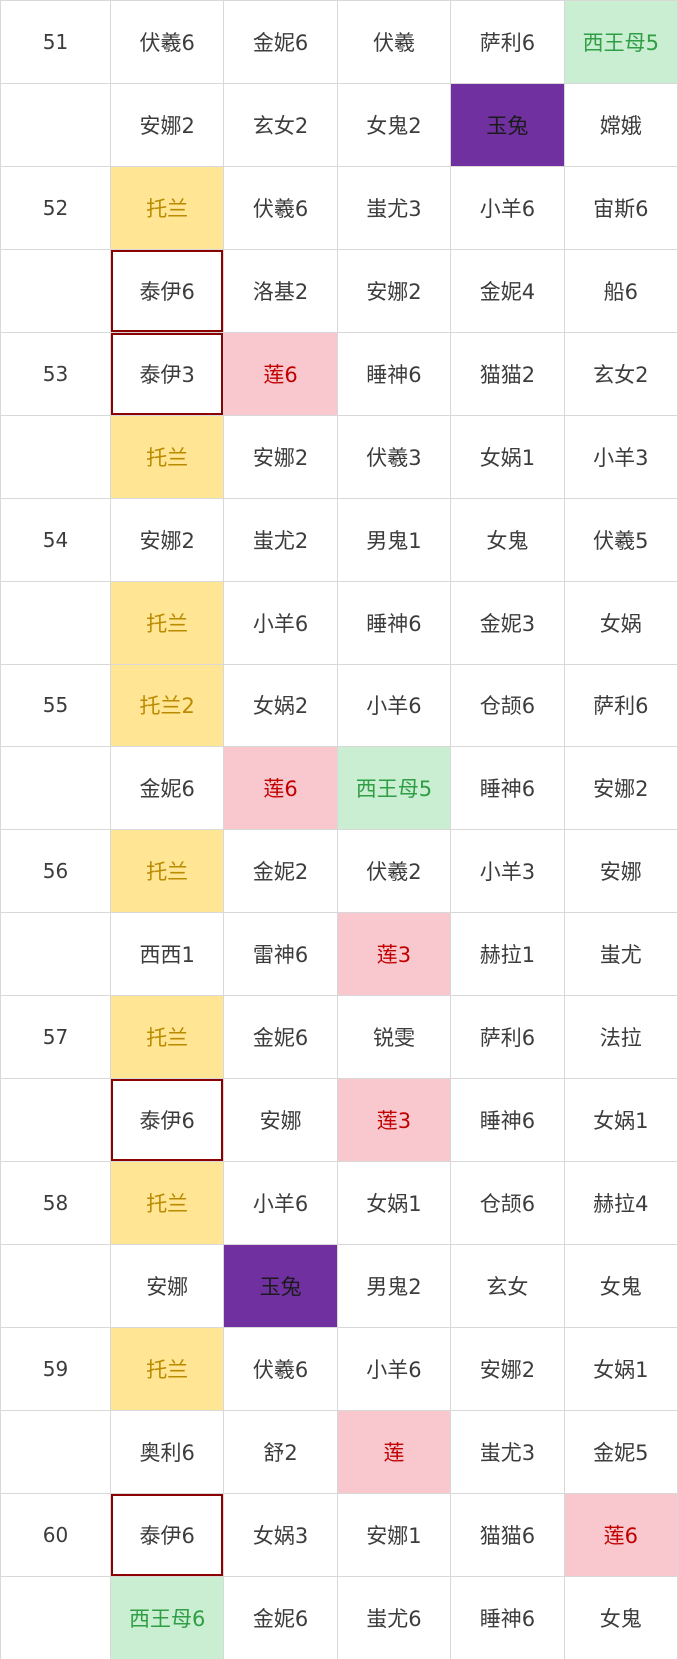 The height and width of the screenshot is (1659, 678). Describe the element at coordinates (621, 1452) in the screenshot. I see `entry-cell: 金妮5` at that location.